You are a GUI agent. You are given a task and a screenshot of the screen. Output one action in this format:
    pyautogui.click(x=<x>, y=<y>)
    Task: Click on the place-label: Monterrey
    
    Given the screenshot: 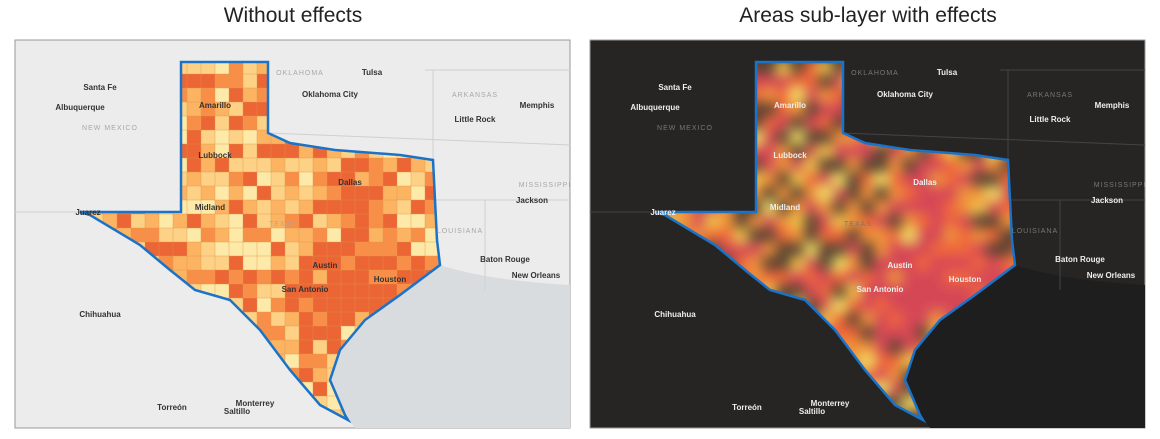 What is the action you would take?
    pyautogui.click(x=255, y=403)
    